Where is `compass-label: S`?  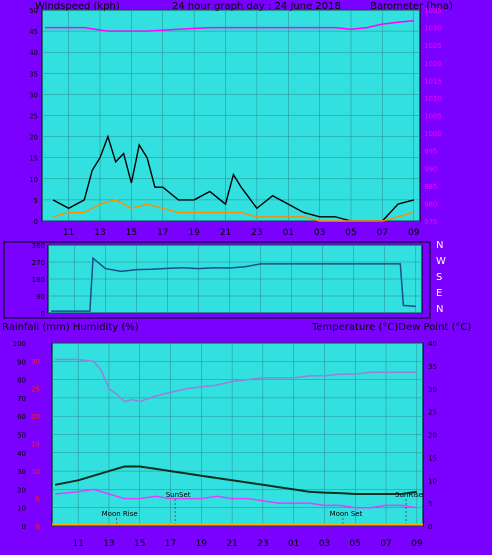
compass-label: S is located at coordinates (439, 277).